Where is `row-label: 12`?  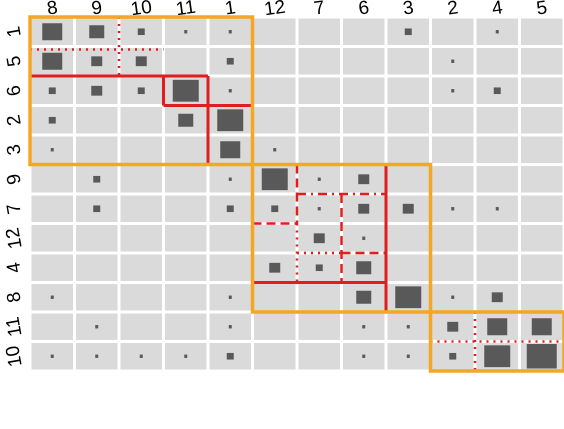 row-label: 12 is located at coordinates (14, 238).